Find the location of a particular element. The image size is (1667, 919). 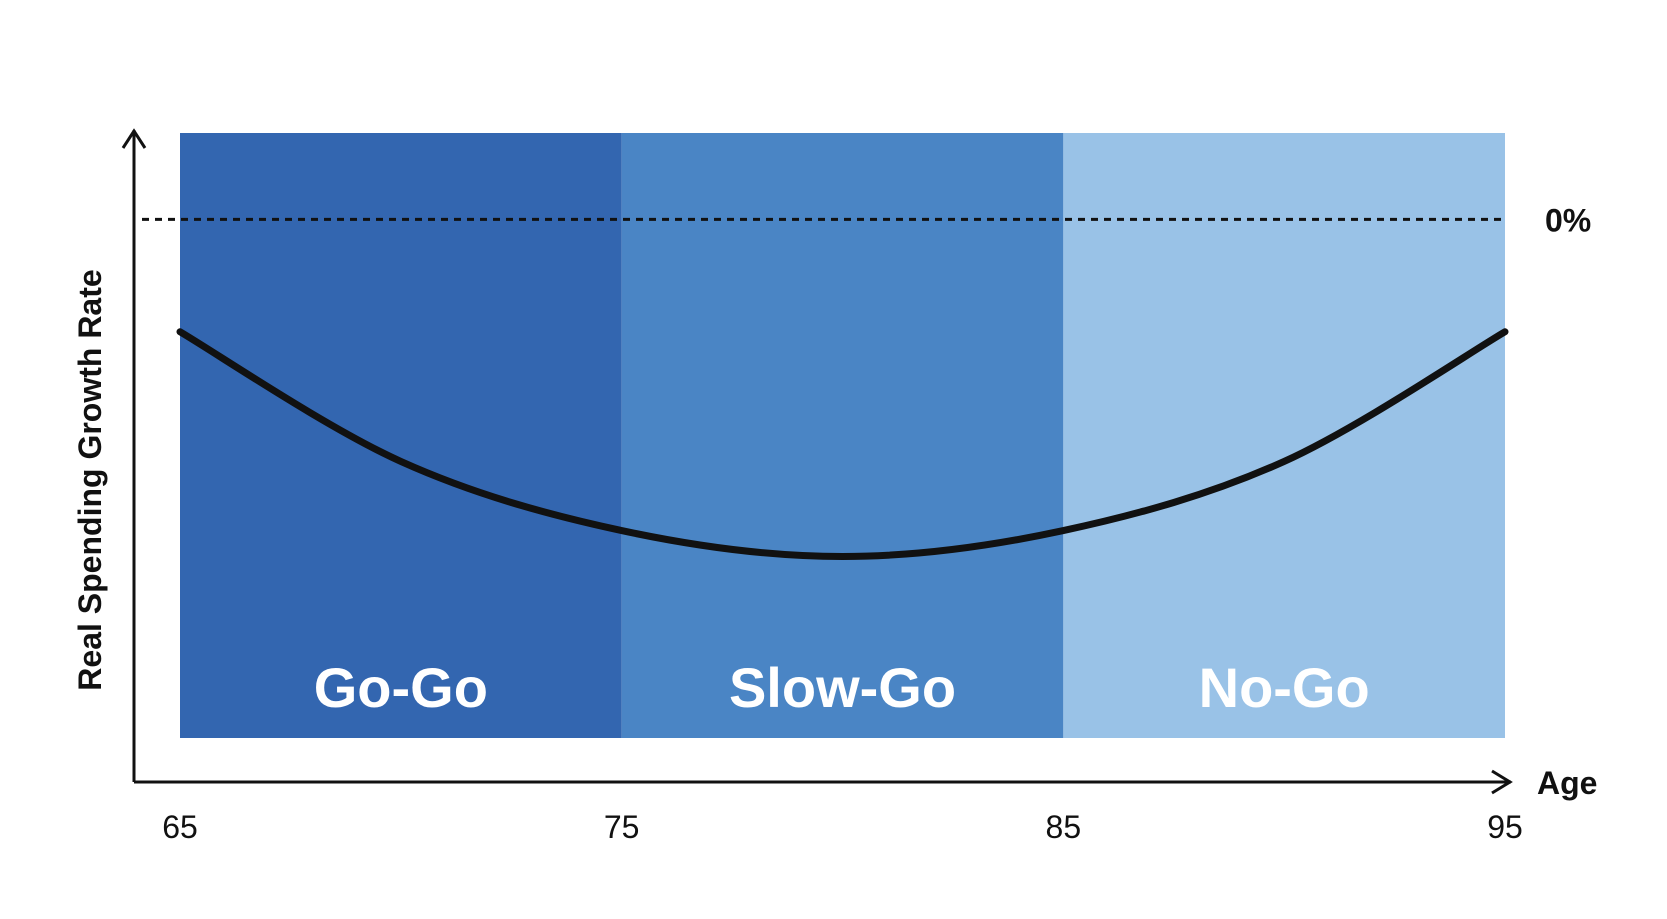

x-tick-labels: 65 75 85 95 is located at coordinates (842, 827).